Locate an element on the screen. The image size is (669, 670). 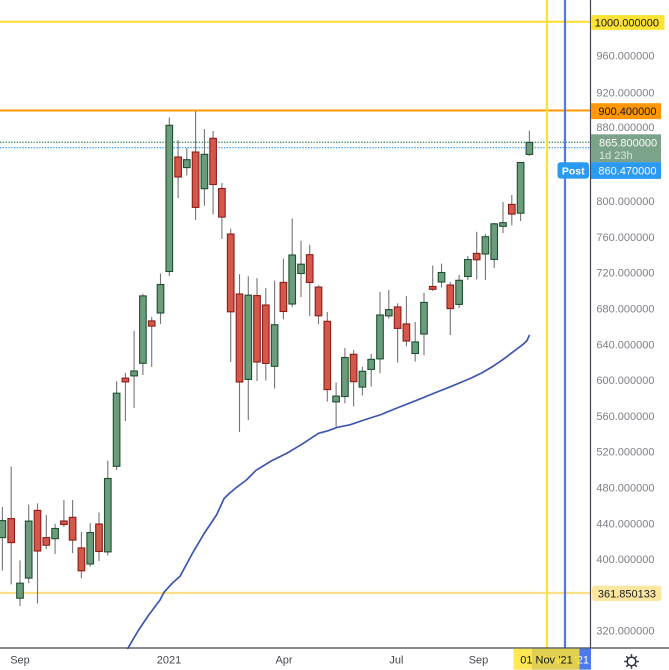
svg-text: 680.000000 is located at coordinates (625, 310).